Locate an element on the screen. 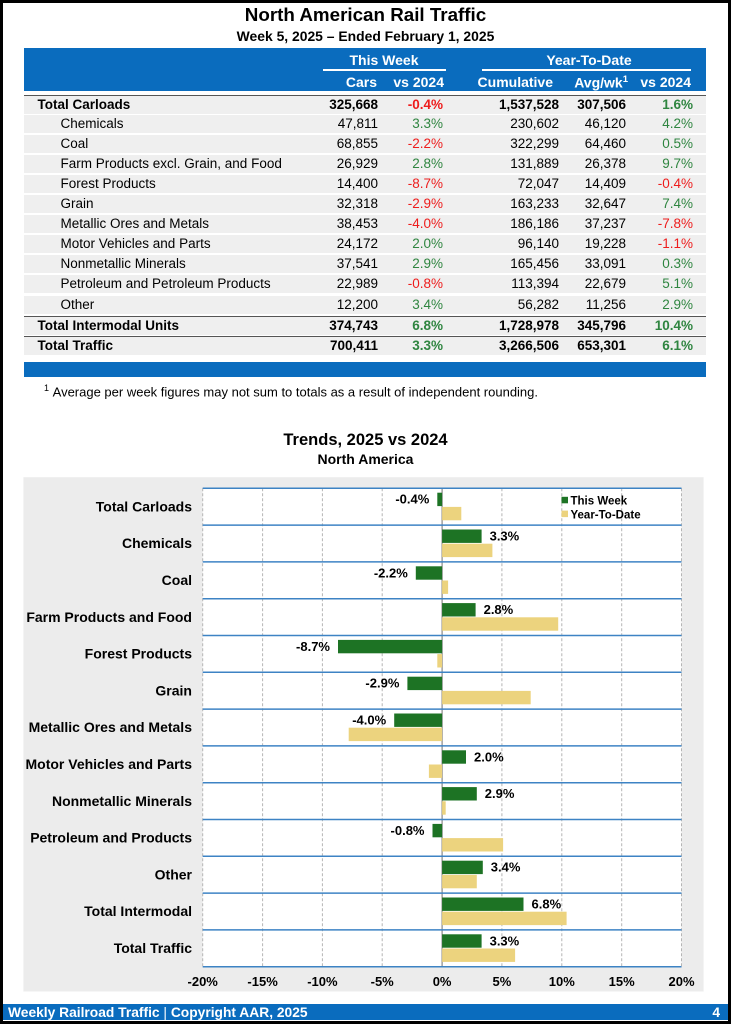 This screenshot has width=731, height=1024. svg-text: Other is located at coordinates (174, 874).